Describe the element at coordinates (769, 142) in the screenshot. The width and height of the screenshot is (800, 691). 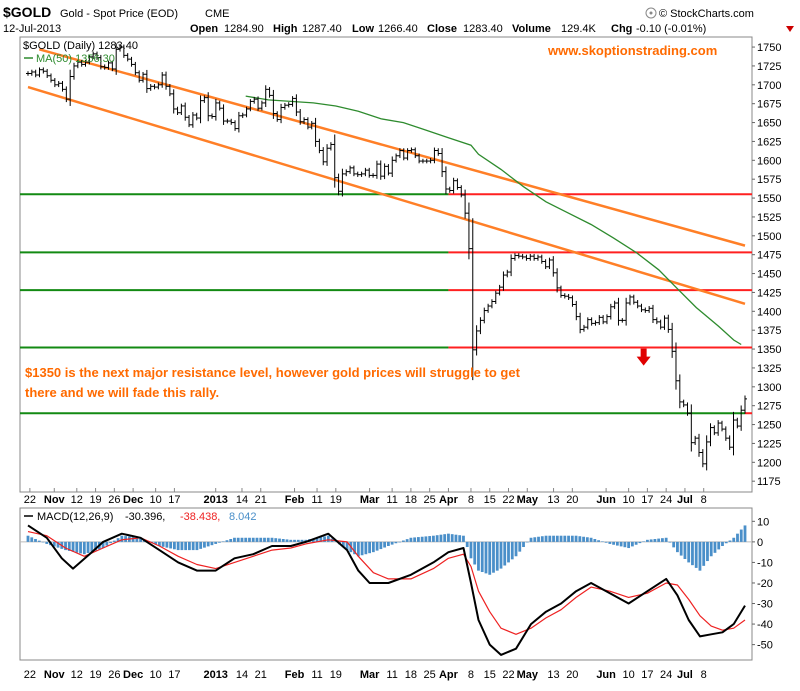
I see `price-y-tick-label: 1625` at that location.